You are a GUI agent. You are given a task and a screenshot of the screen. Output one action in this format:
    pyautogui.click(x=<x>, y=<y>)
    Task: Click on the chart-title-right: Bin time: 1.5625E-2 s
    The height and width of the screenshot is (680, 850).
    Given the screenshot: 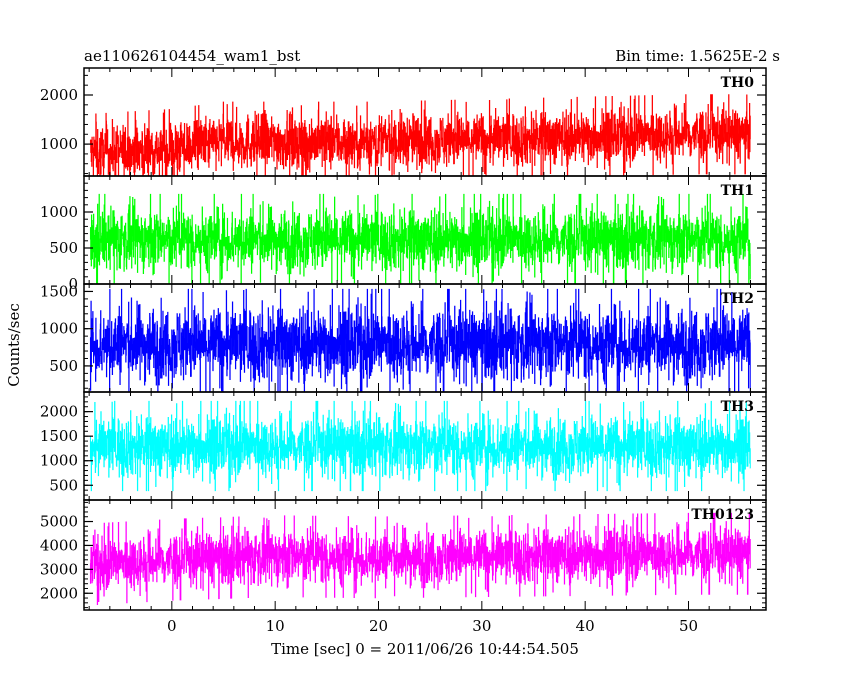 What is the action you would take?
    pyautogui.click(x=697, y=56)
    